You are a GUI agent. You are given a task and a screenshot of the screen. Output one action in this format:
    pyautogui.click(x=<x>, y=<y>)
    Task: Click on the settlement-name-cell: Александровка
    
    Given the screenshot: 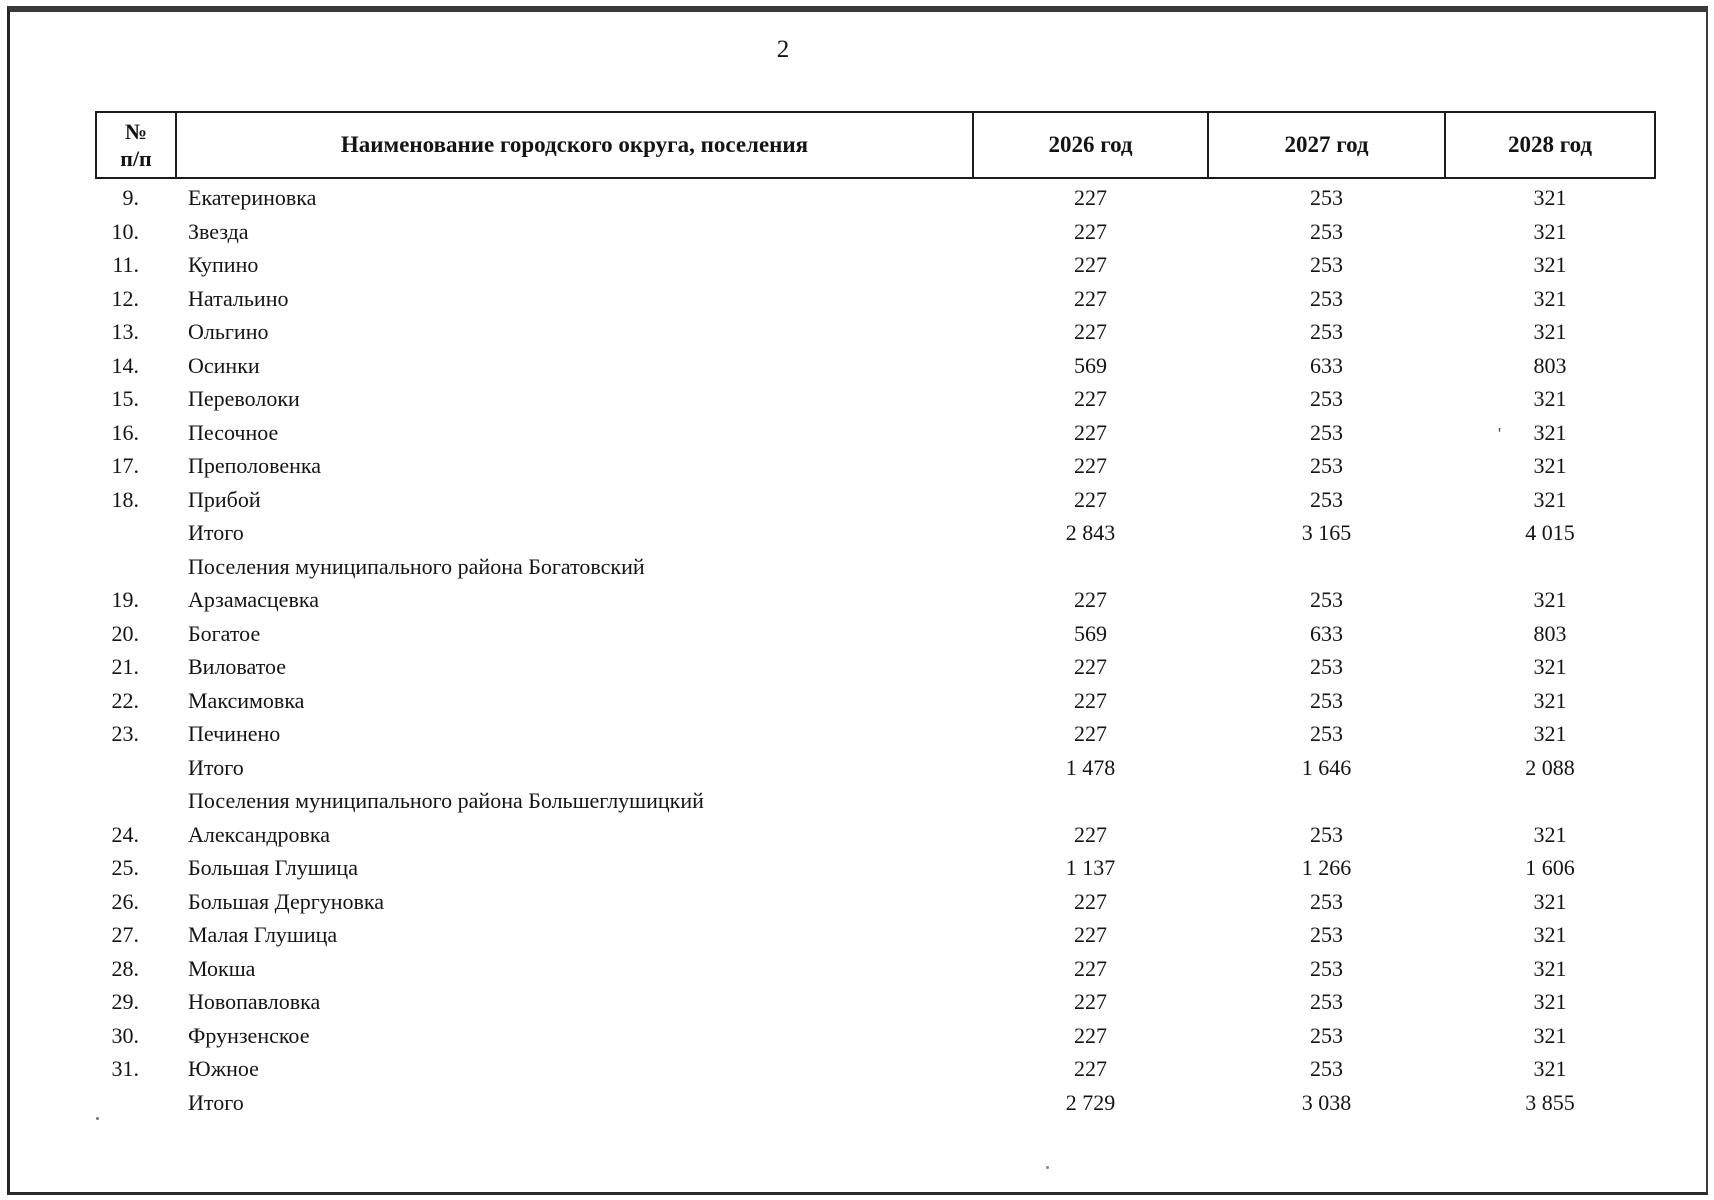 What is the action you would take?
    pyautogui.click(x=259, y=834)
    